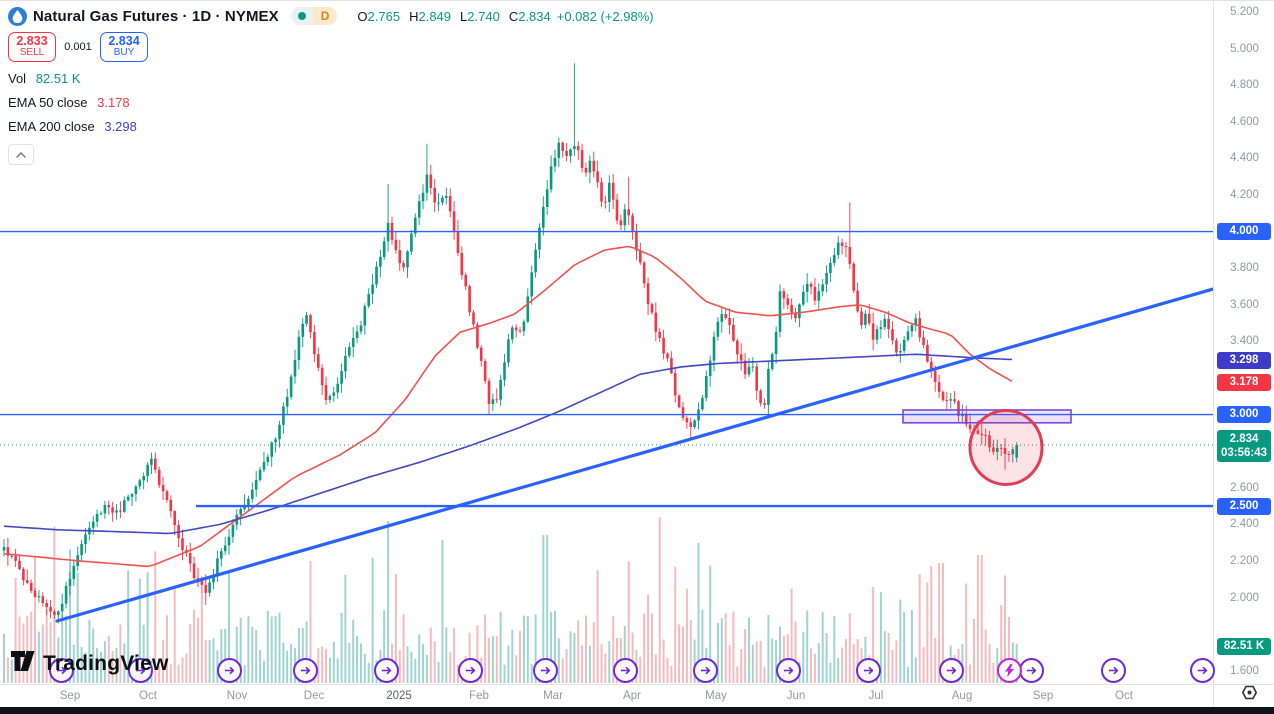 The width and height of the screenshot is (1274, 714). What do you see at coordinates (1009, 670) in the screenshot?
I see `lightning-event-marker-icon` at bounding box center [1009, 670].